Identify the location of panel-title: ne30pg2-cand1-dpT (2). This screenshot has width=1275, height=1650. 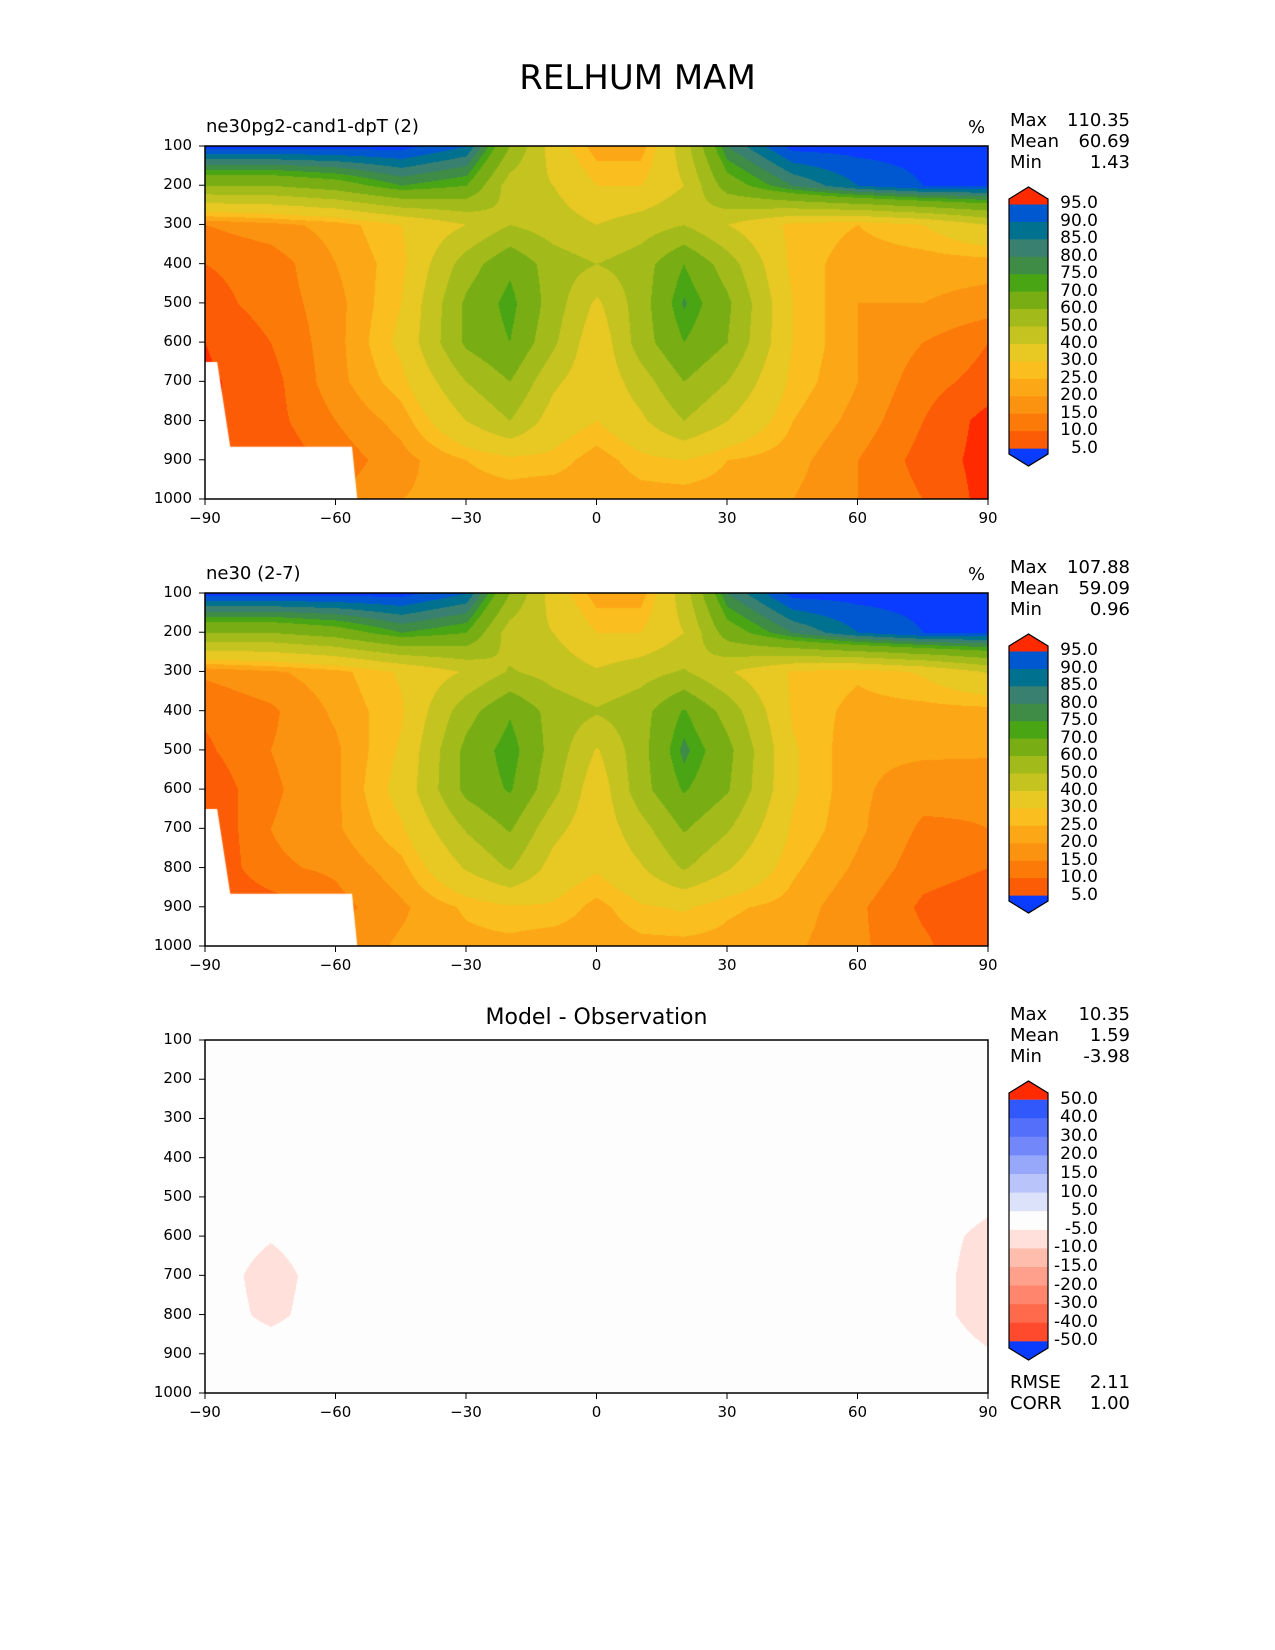
(312, 126).